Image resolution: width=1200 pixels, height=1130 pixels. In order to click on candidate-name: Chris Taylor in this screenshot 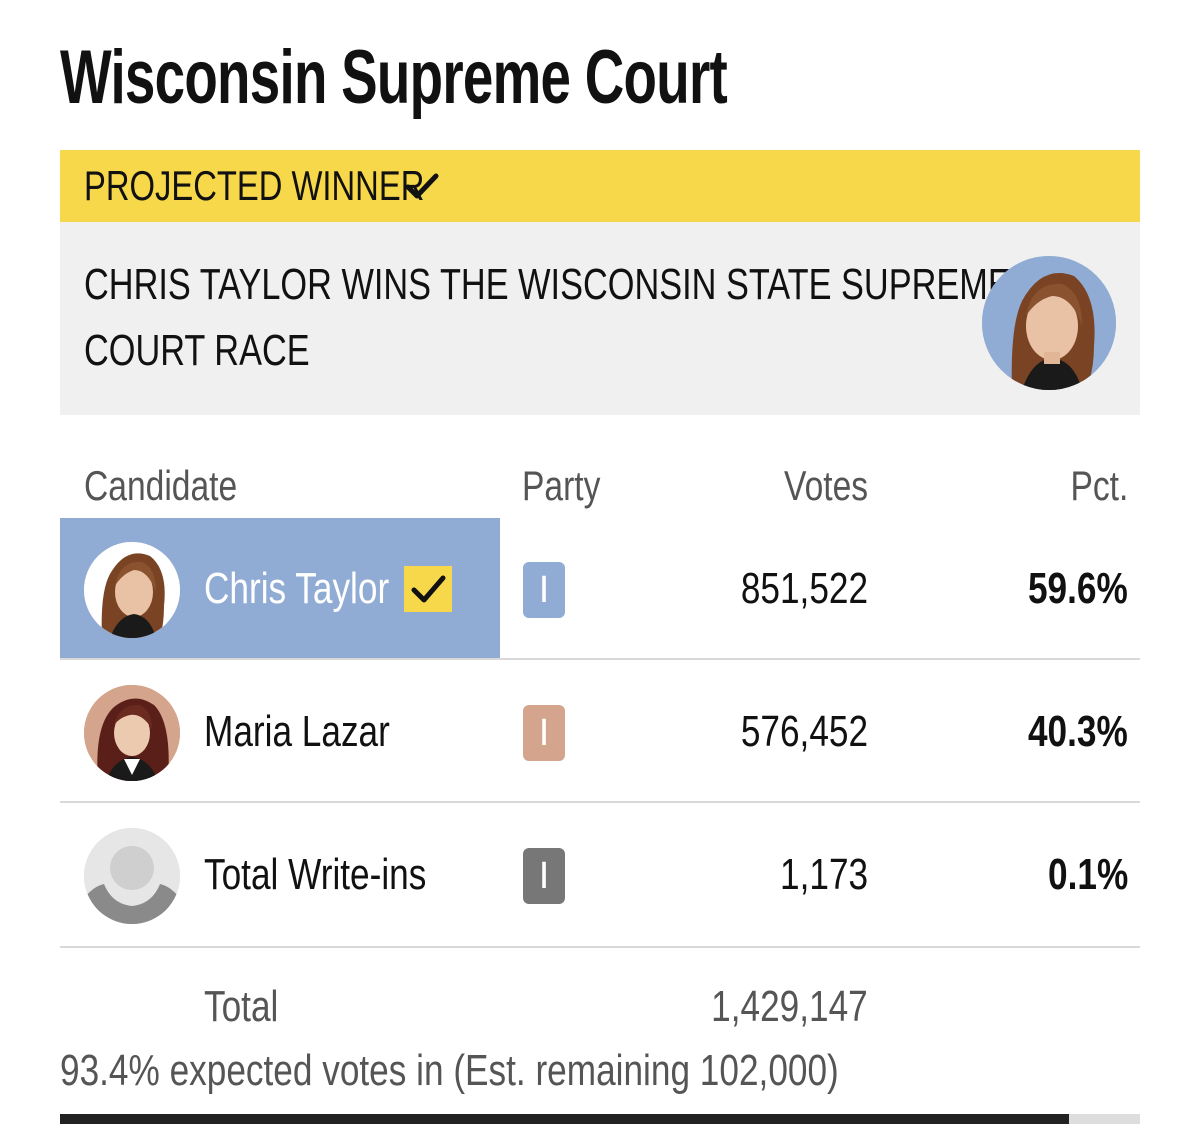, I will do `click(297, 588)`.